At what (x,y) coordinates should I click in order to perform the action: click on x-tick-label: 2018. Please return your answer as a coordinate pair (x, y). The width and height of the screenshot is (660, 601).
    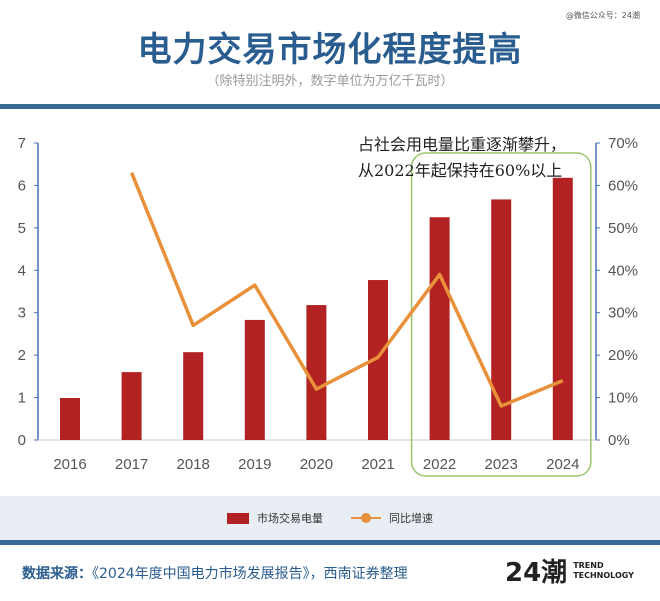
    Looking at the image, I should click on (193, 464).